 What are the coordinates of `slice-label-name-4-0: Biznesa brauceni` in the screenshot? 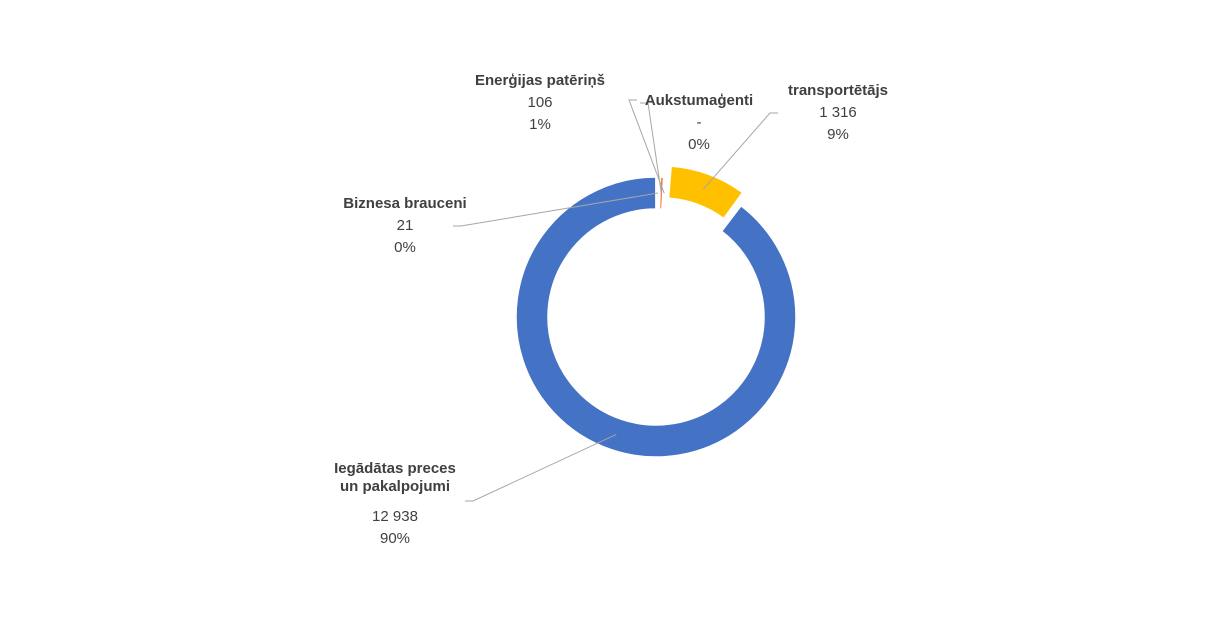 It's located at (404, 203).